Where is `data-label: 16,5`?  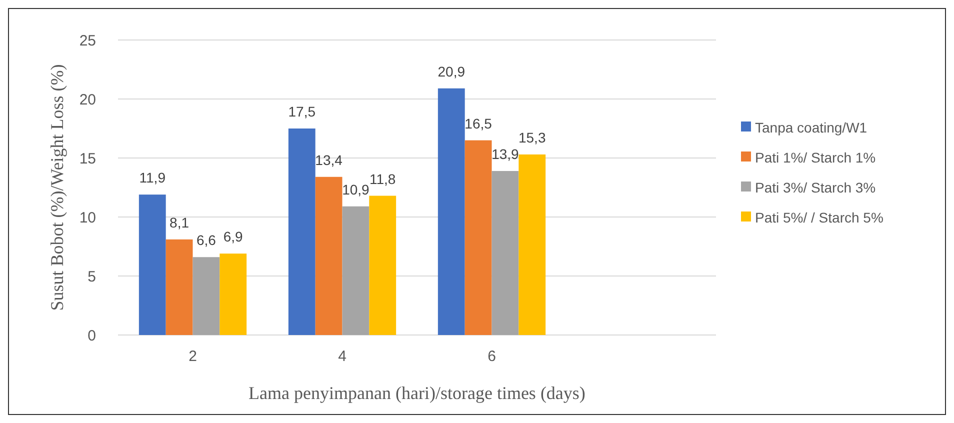 data-label: 16,5 is located at coordinates (478, 123).